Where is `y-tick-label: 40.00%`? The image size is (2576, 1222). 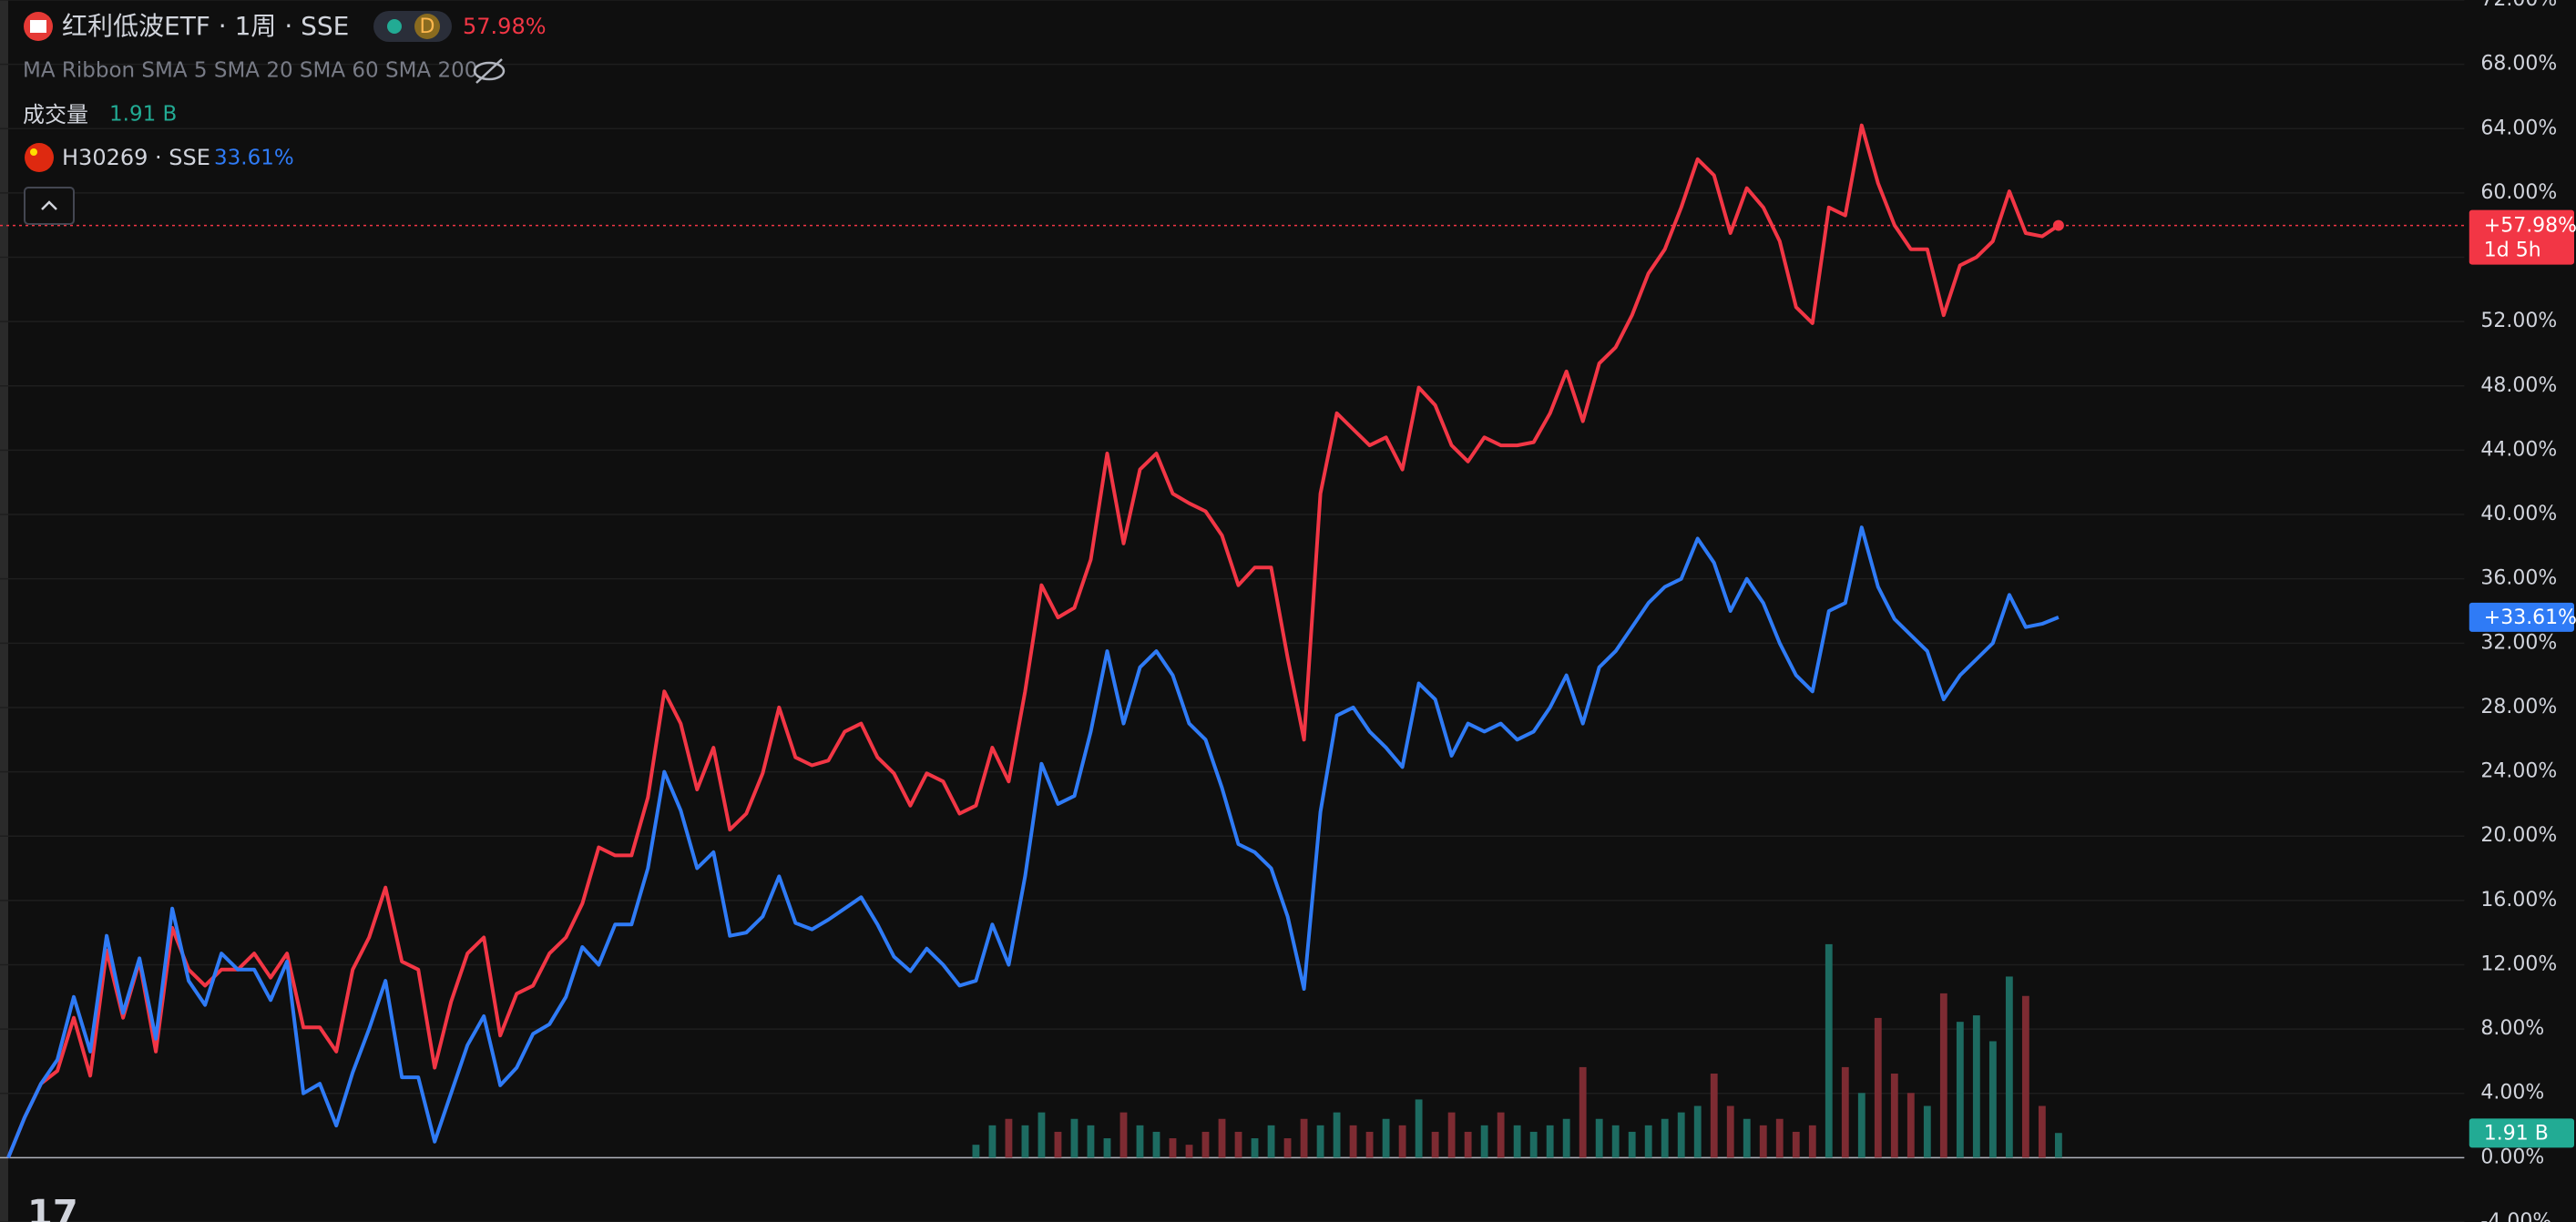 y-tick-label: 40.00% is located at coordinates (2518, 514).